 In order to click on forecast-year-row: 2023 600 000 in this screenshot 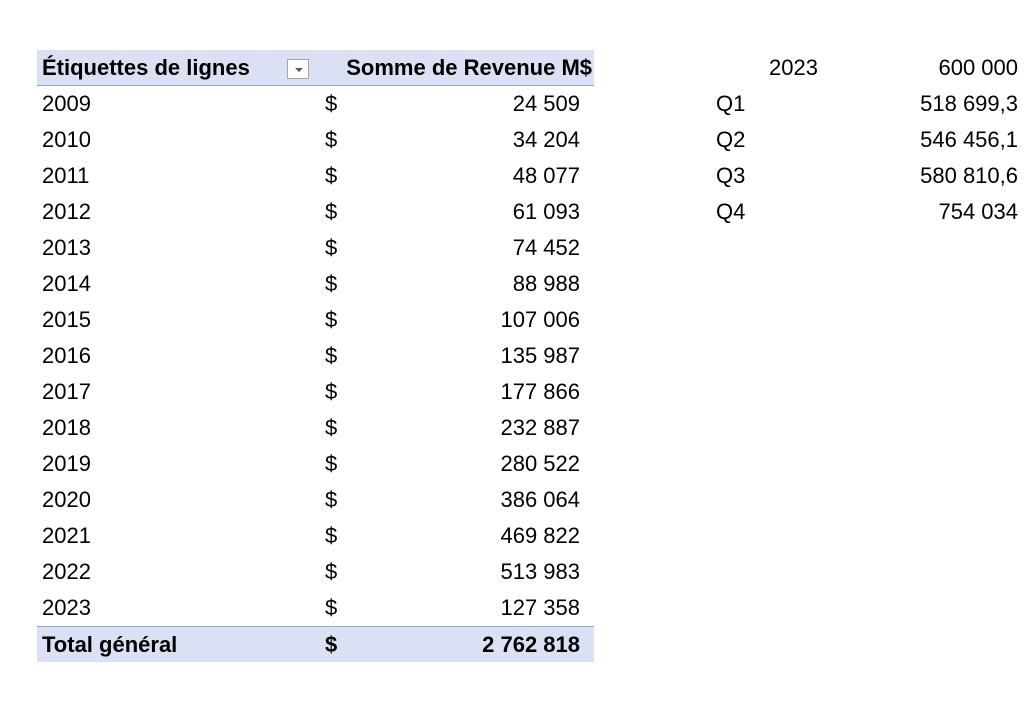, I will do `click(861, 68)`.